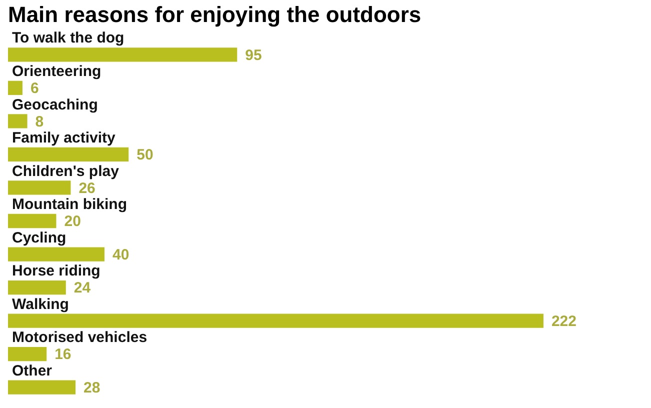  I want to click on data-label: 50, so click(145, 155).